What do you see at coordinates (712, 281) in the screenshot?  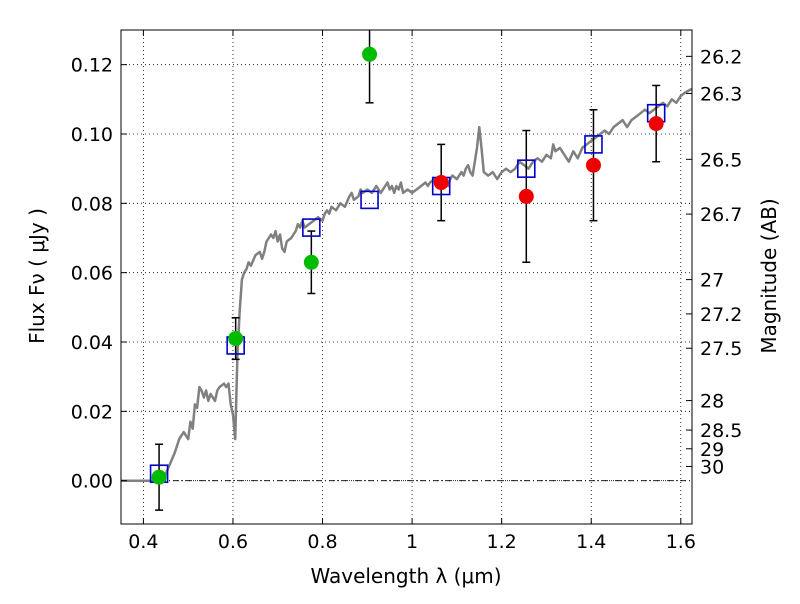 I see `right-tick-label: 27` at bounding box center [712, 281].